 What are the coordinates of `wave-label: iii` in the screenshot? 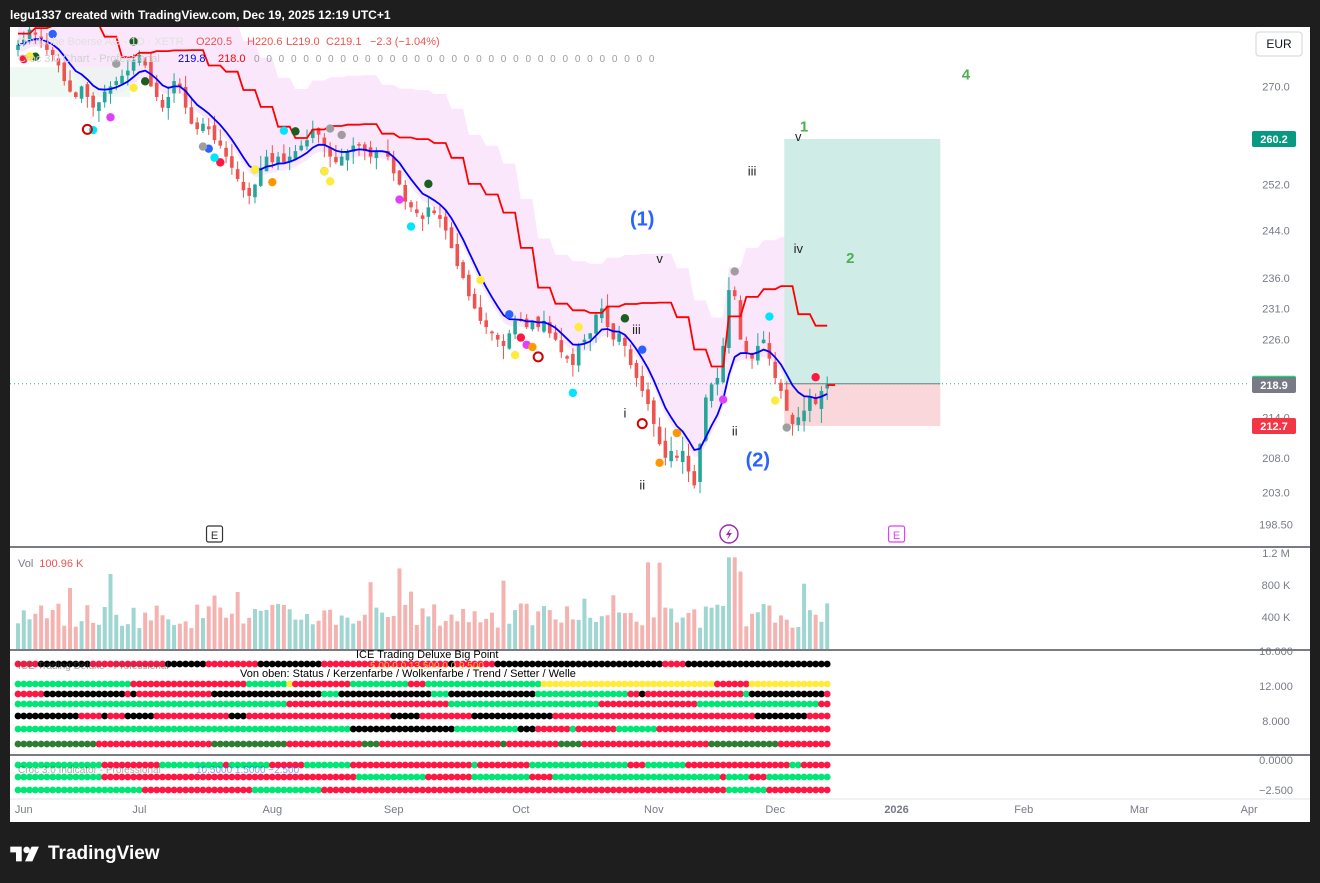 It's located at (636, 329).